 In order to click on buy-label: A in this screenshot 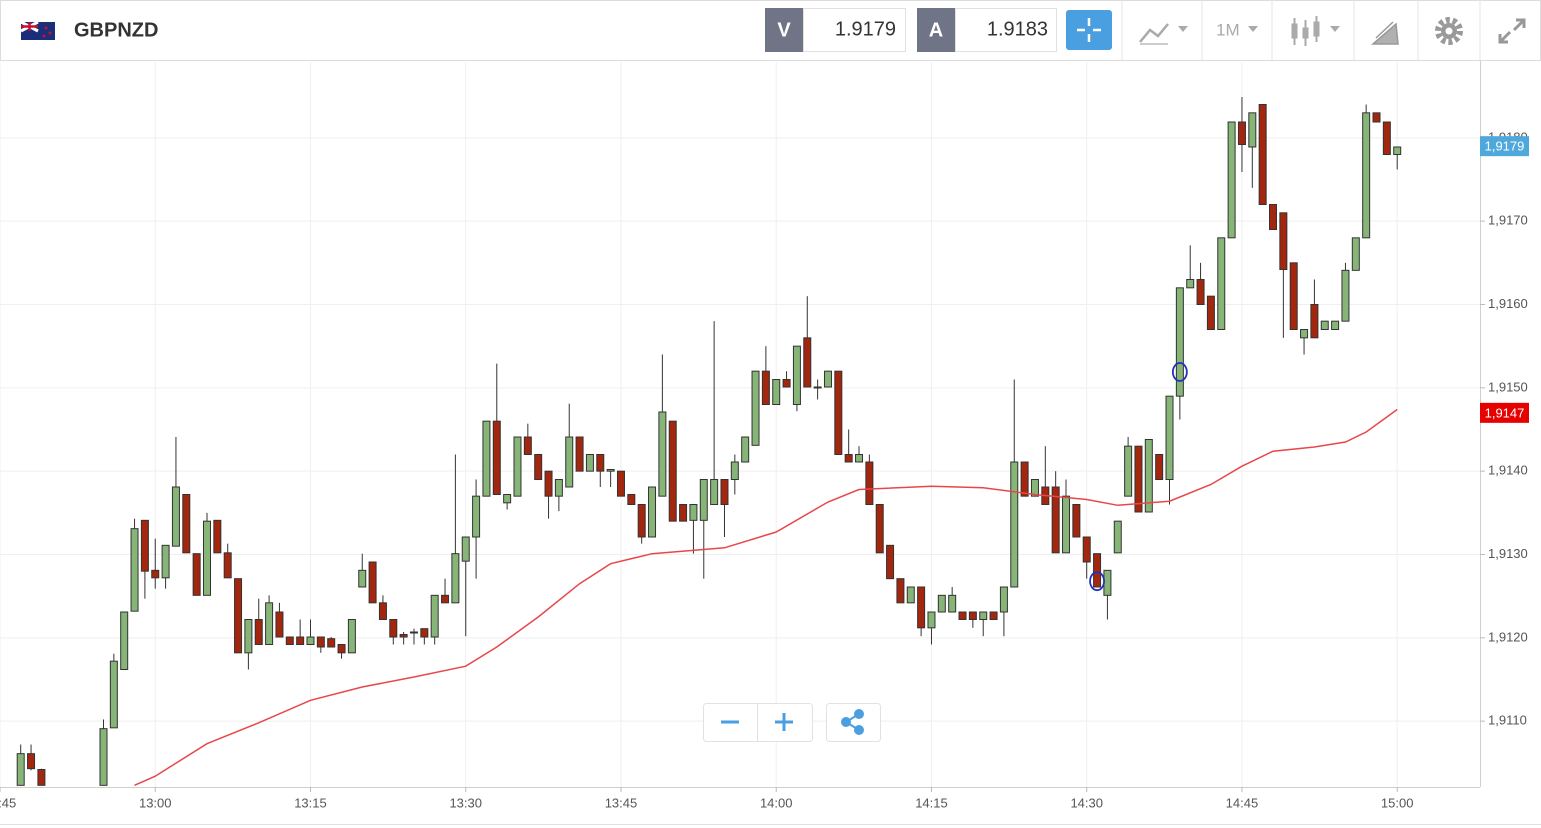, I will do `click(936, 30)`.